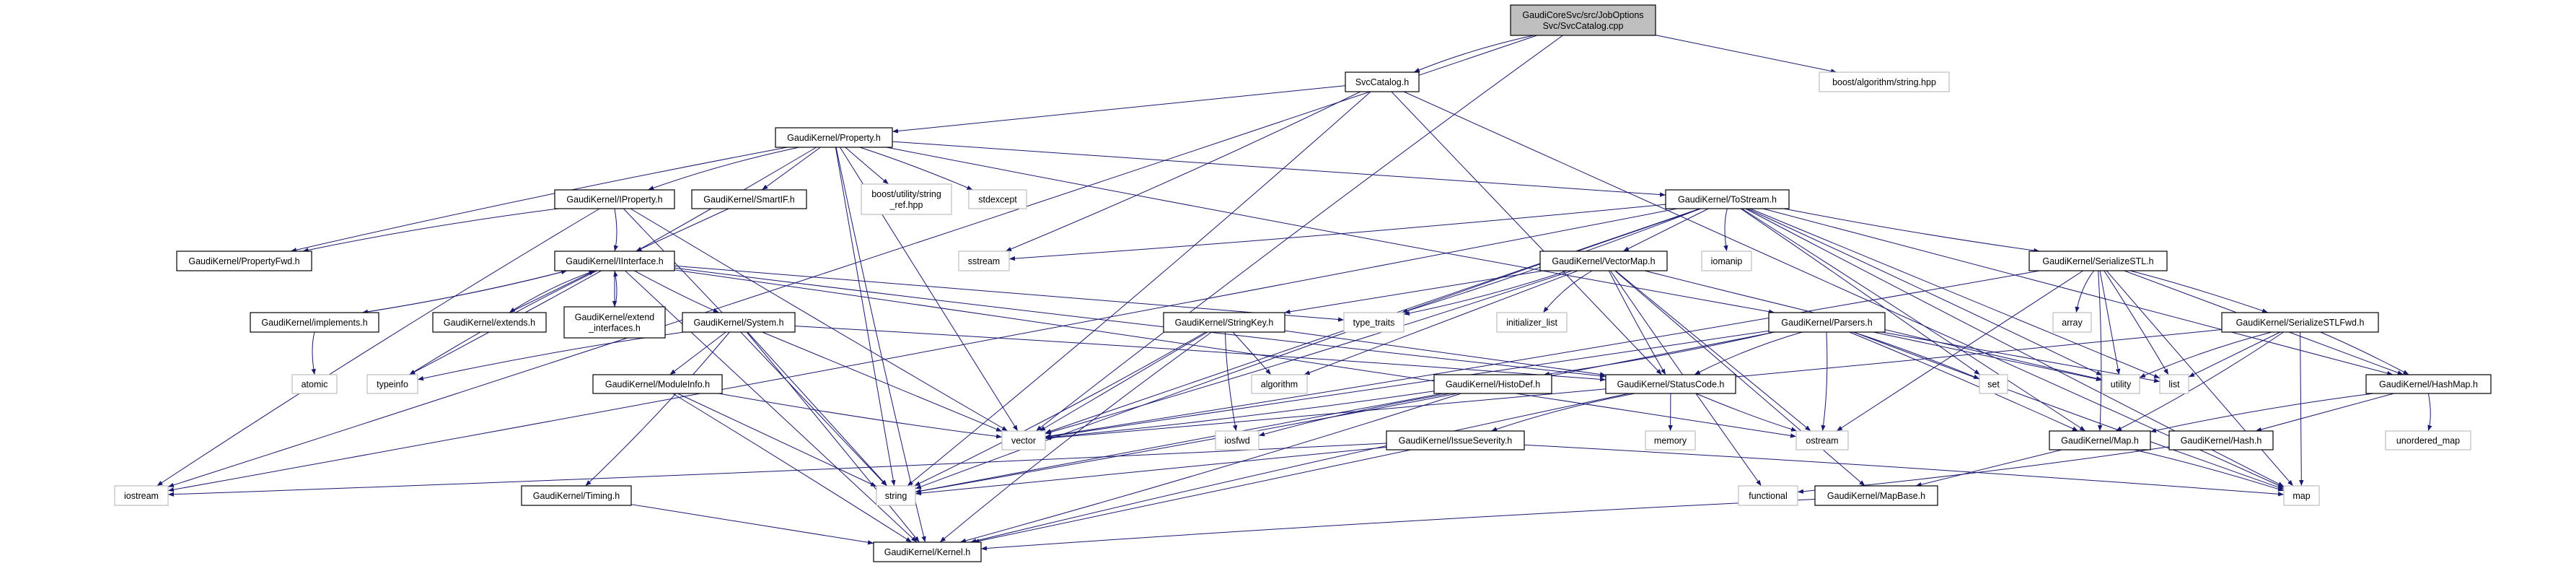 The height and width of the screenshot is (566, 2576). Describe the element at coordinates (755, 348) in the screenshot. I see `edge-iproperty-to-string` at that location.